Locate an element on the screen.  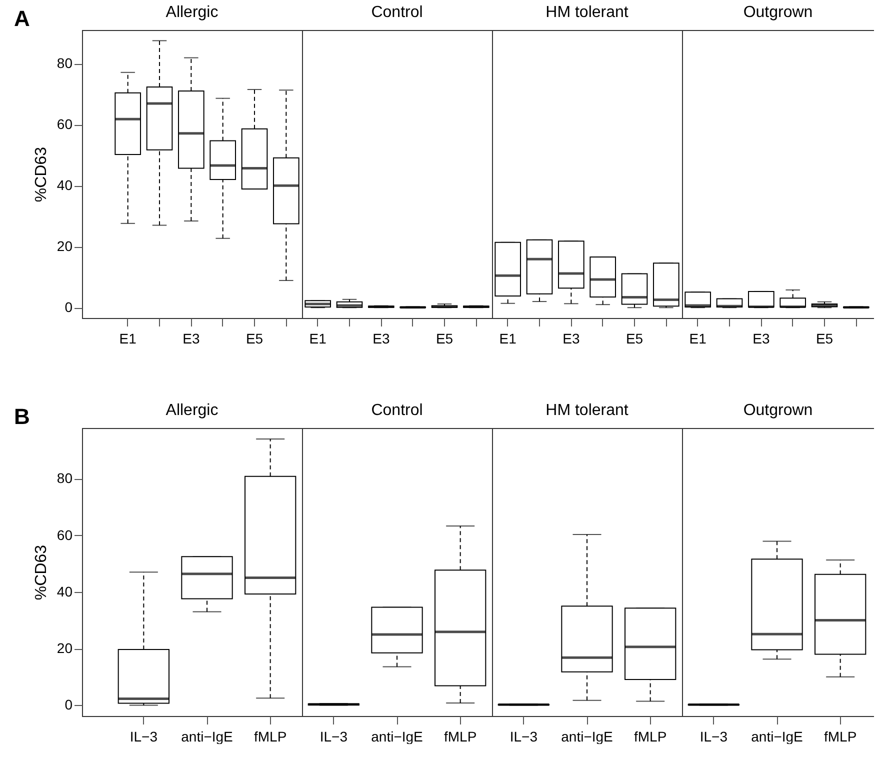
text: A is located at coordinates (22, 19).